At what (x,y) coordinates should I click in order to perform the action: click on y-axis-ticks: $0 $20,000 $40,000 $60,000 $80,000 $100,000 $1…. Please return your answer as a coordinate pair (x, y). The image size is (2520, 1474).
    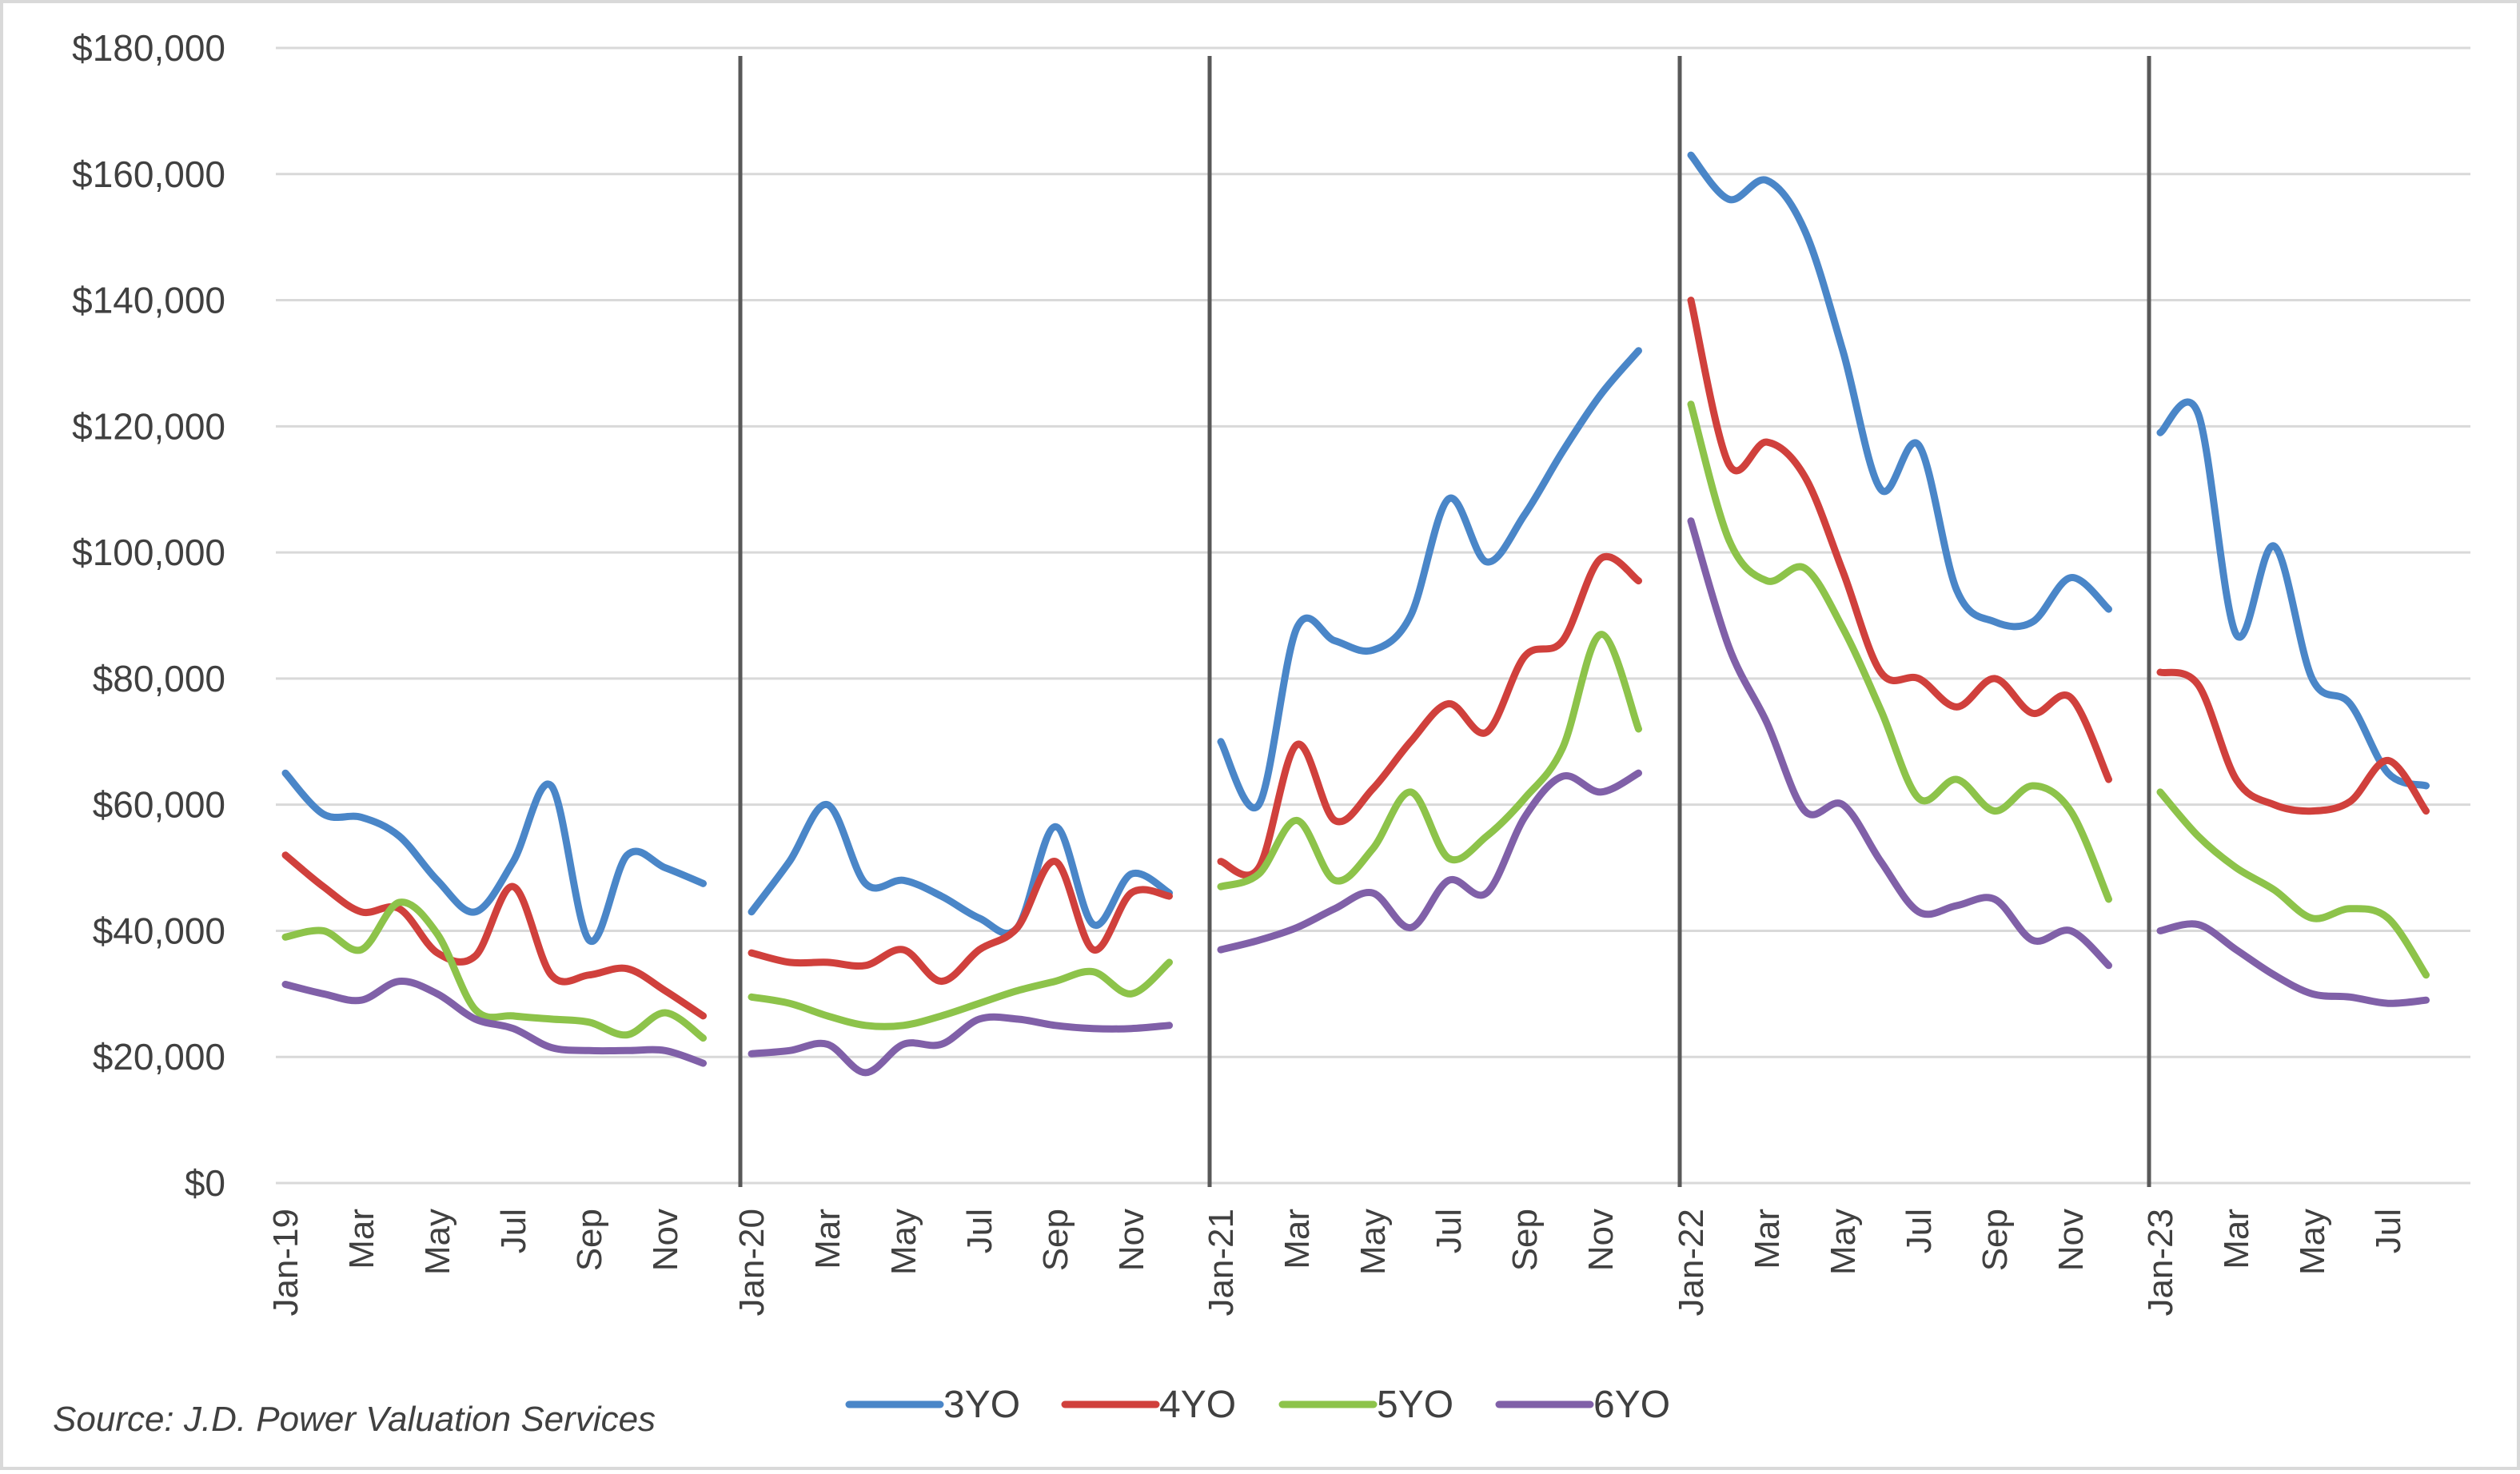
    Looking at the image, I should click on (148, 616).